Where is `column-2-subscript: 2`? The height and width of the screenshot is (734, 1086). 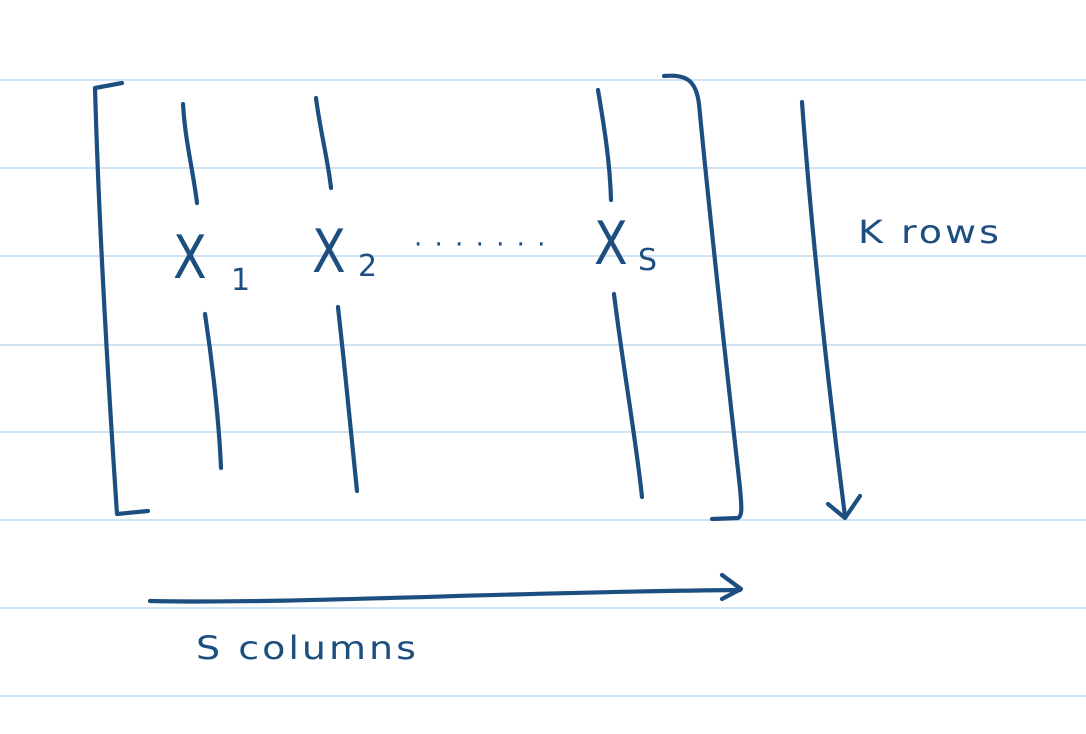 column-2-subscript: 2 is located at coordinates (368, 266).